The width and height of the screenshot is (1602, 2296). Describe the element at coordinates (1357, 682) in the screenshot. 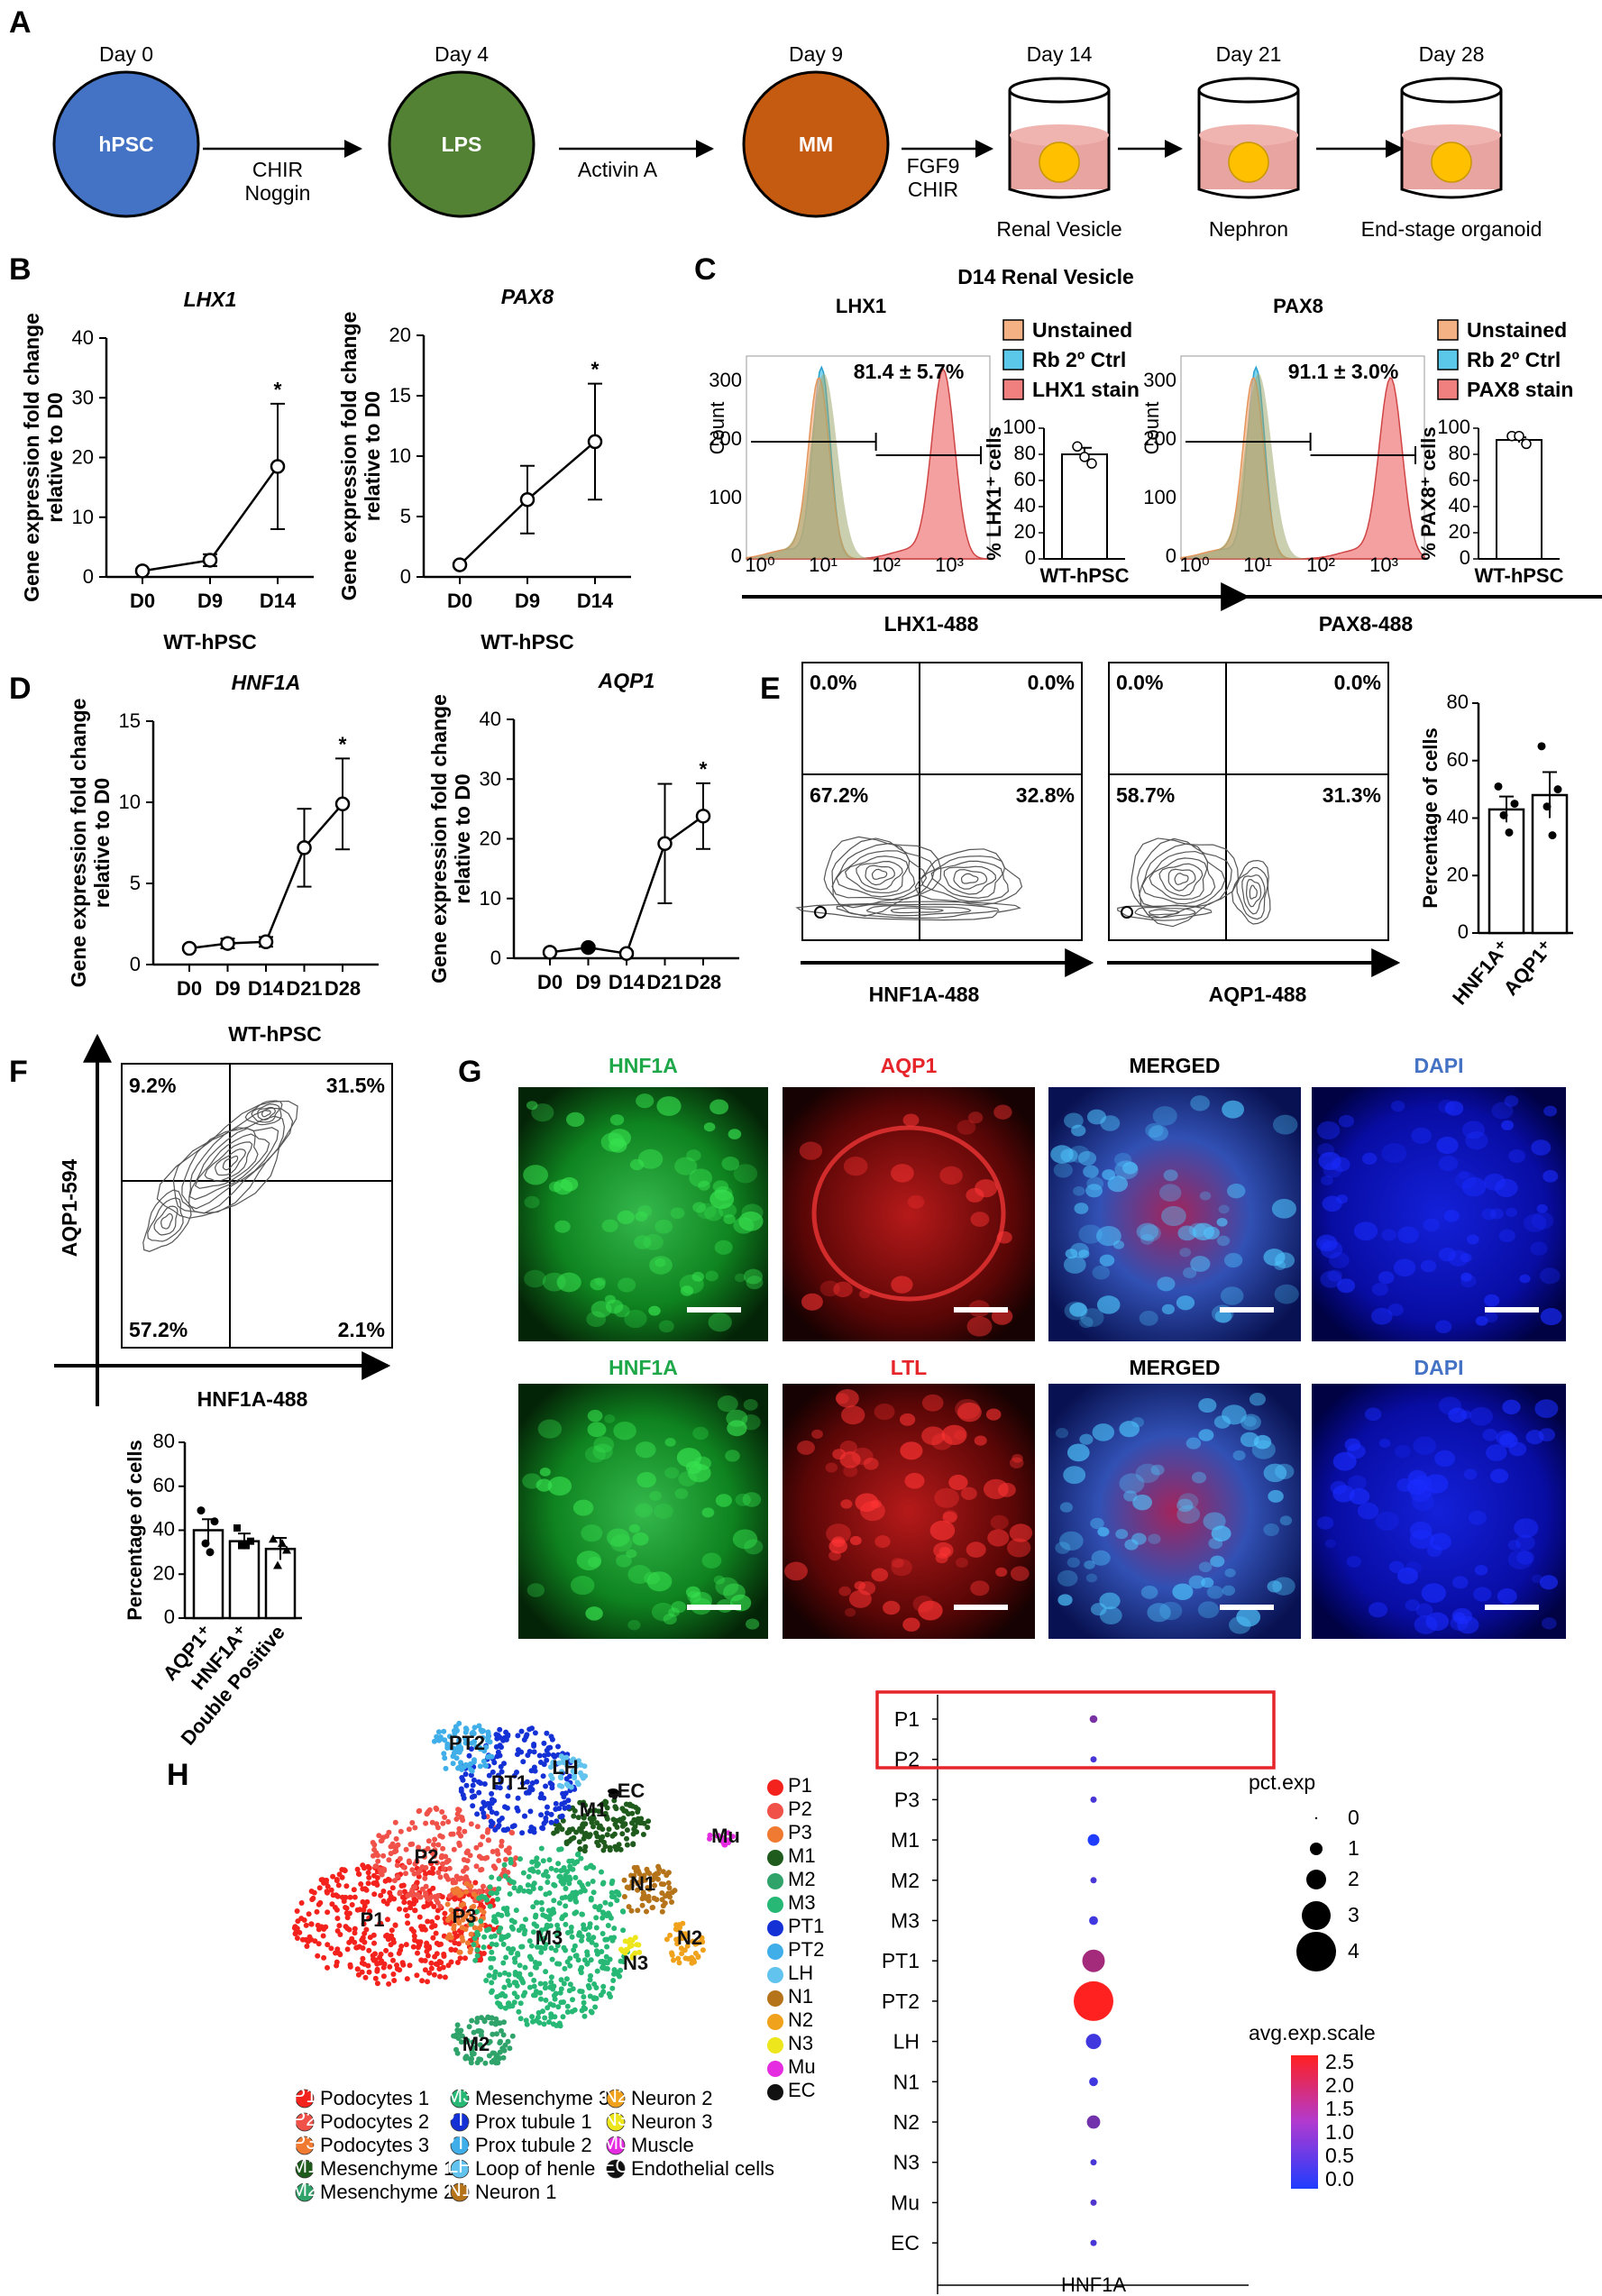

I see `quadrant-top-right: 0.0%` at that location.